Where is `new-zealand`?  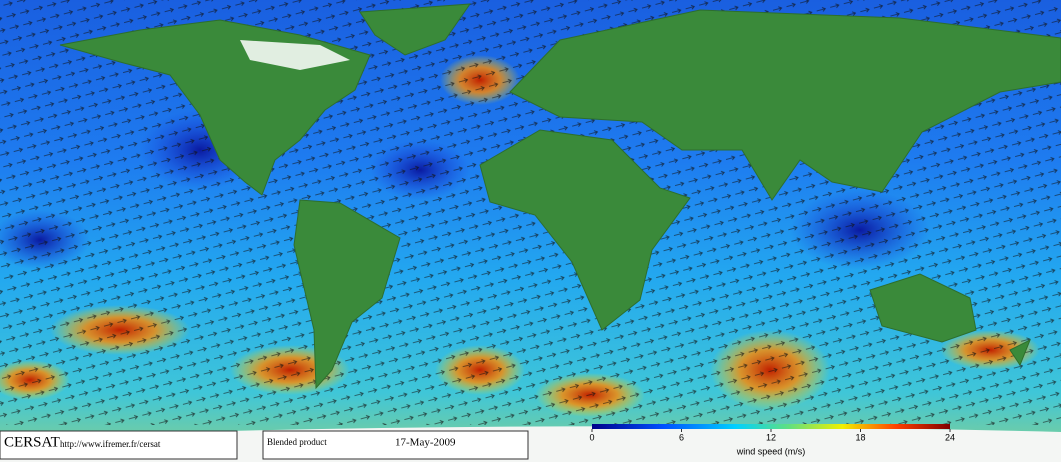
new-zealand is located at coordinates (1020, 352).